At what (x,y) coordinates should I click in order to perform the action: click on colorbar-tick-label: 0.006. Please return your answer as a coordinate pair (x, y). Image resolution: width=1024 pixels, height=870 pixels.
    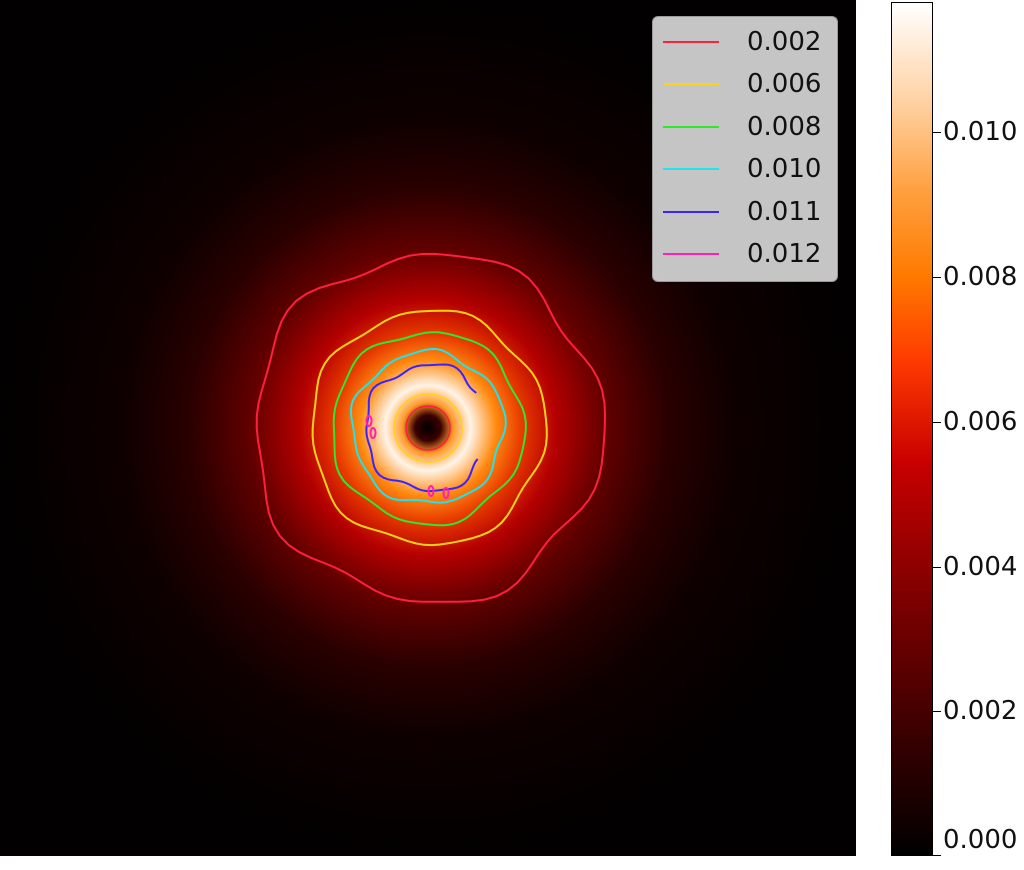
    Looking at the image, I should click on (980, 421).